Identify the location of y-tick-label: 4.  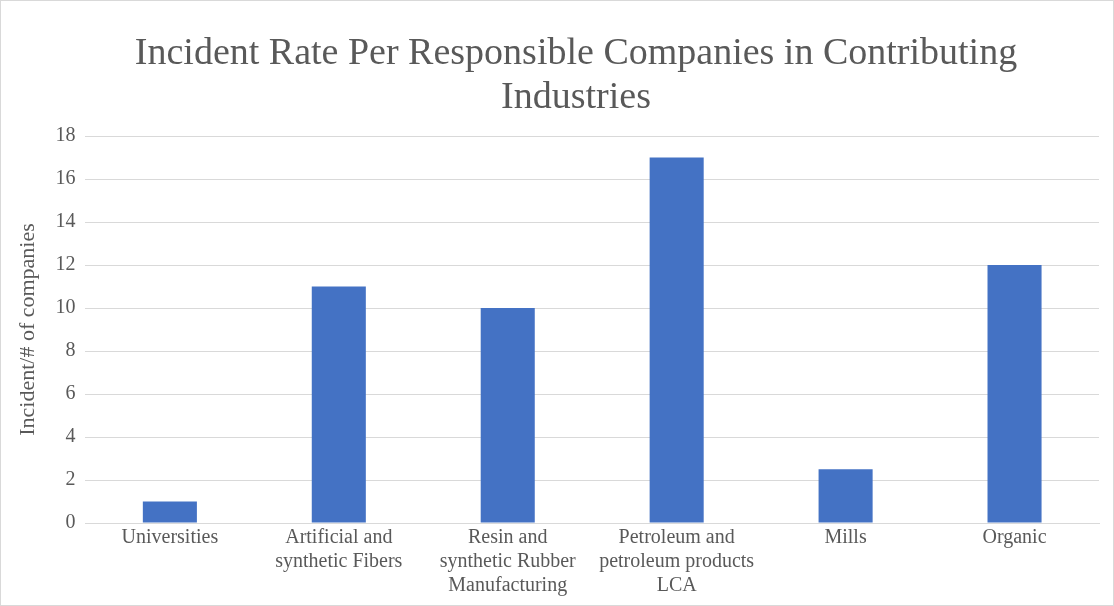
(70, 435).